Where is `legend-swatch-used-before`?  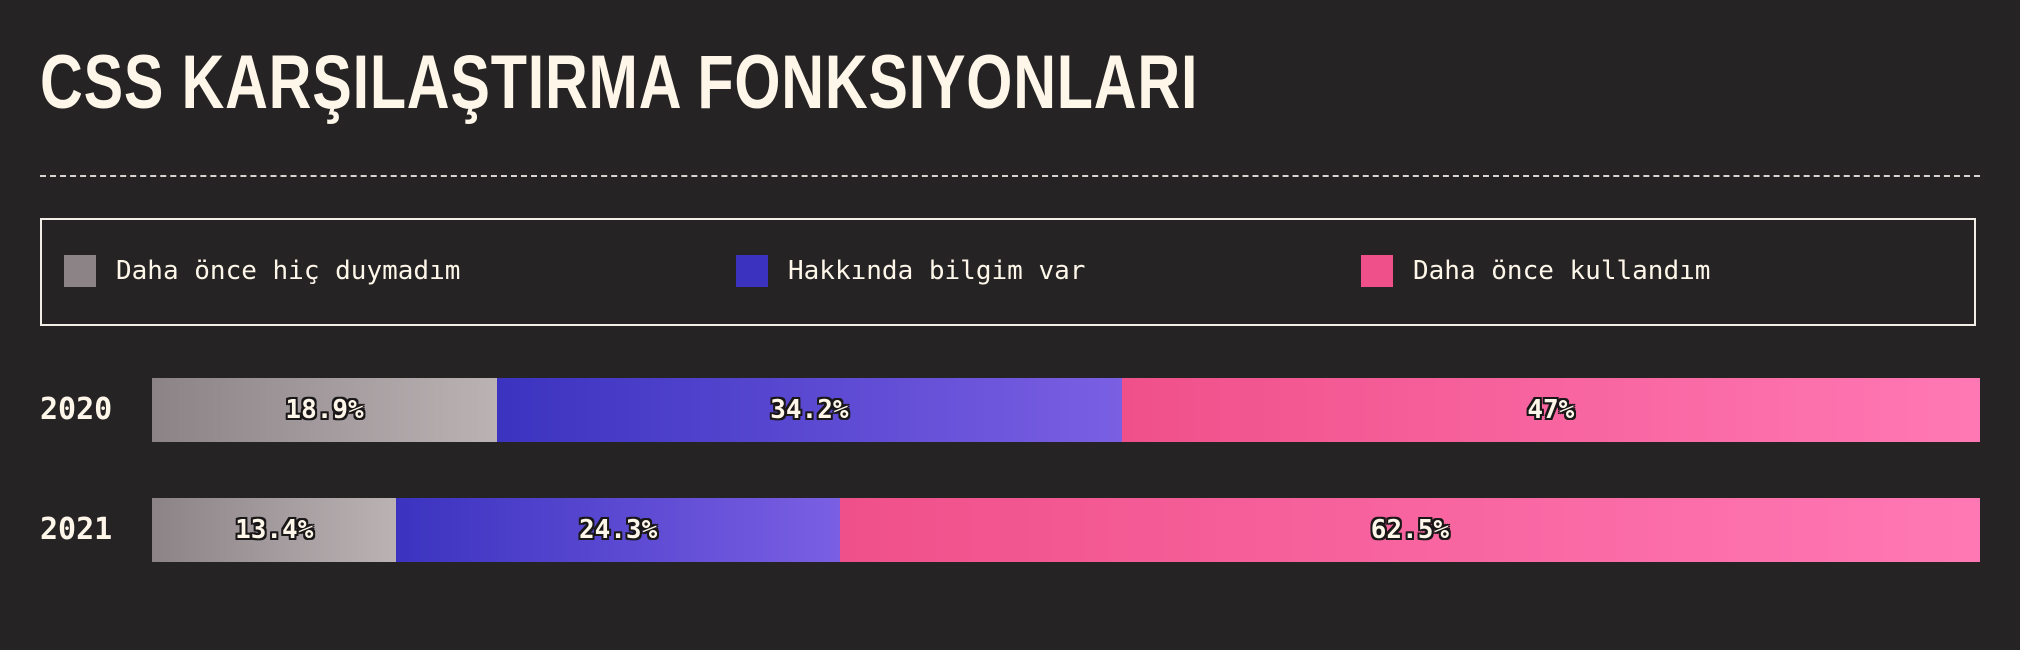 legend-swatch-used-before is located at coordinates (1377, 271).